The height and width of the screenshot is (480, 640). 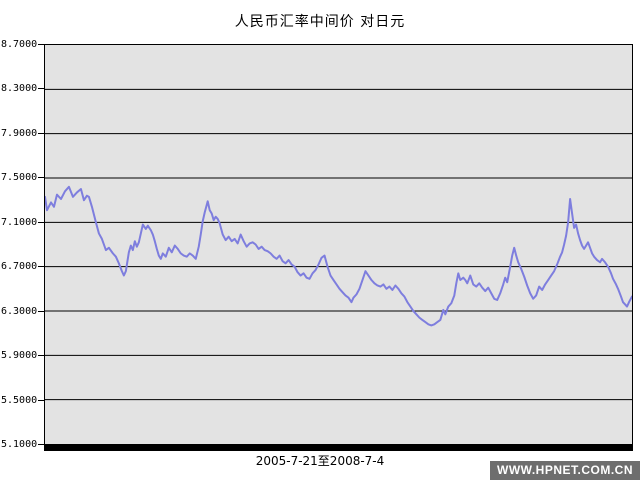 What do you see at coordinates (320, 22) in the screenshot?
I see `chart-title: 人民币汇率中间价 对日元` at bounding box center [320, 22].